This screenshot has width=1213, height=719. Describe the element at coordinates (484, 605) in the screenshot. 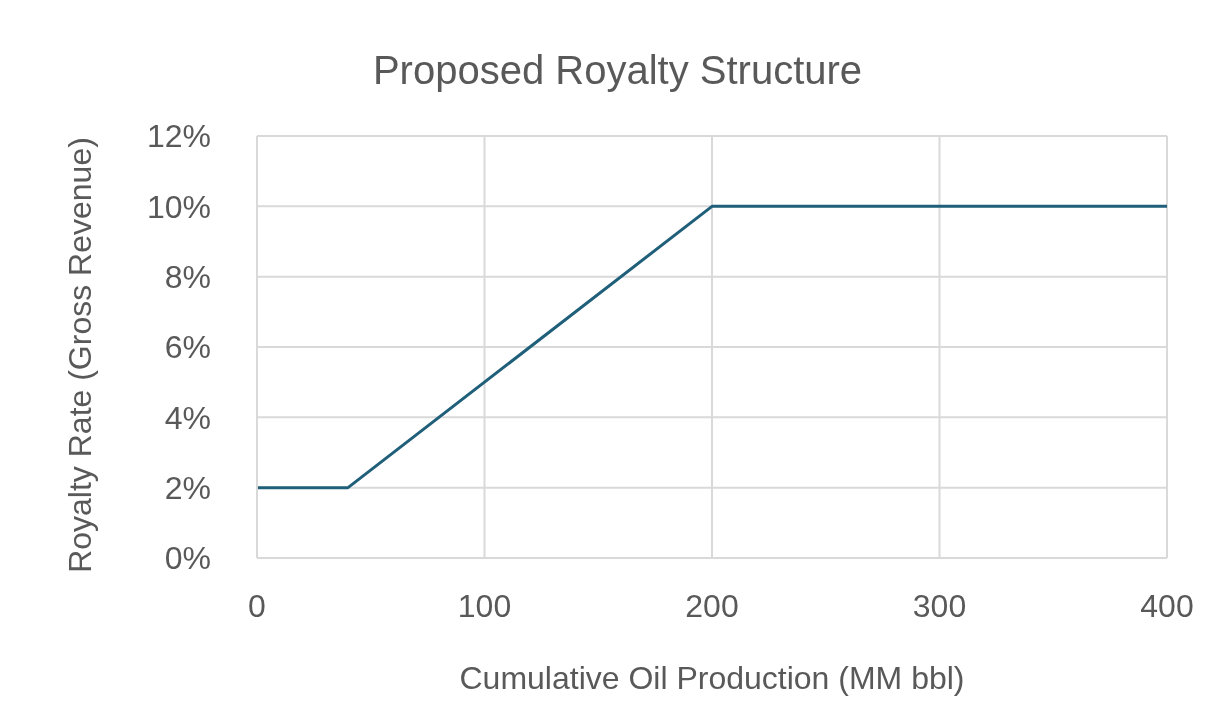

I see `x-tick-label: 100` at that location.